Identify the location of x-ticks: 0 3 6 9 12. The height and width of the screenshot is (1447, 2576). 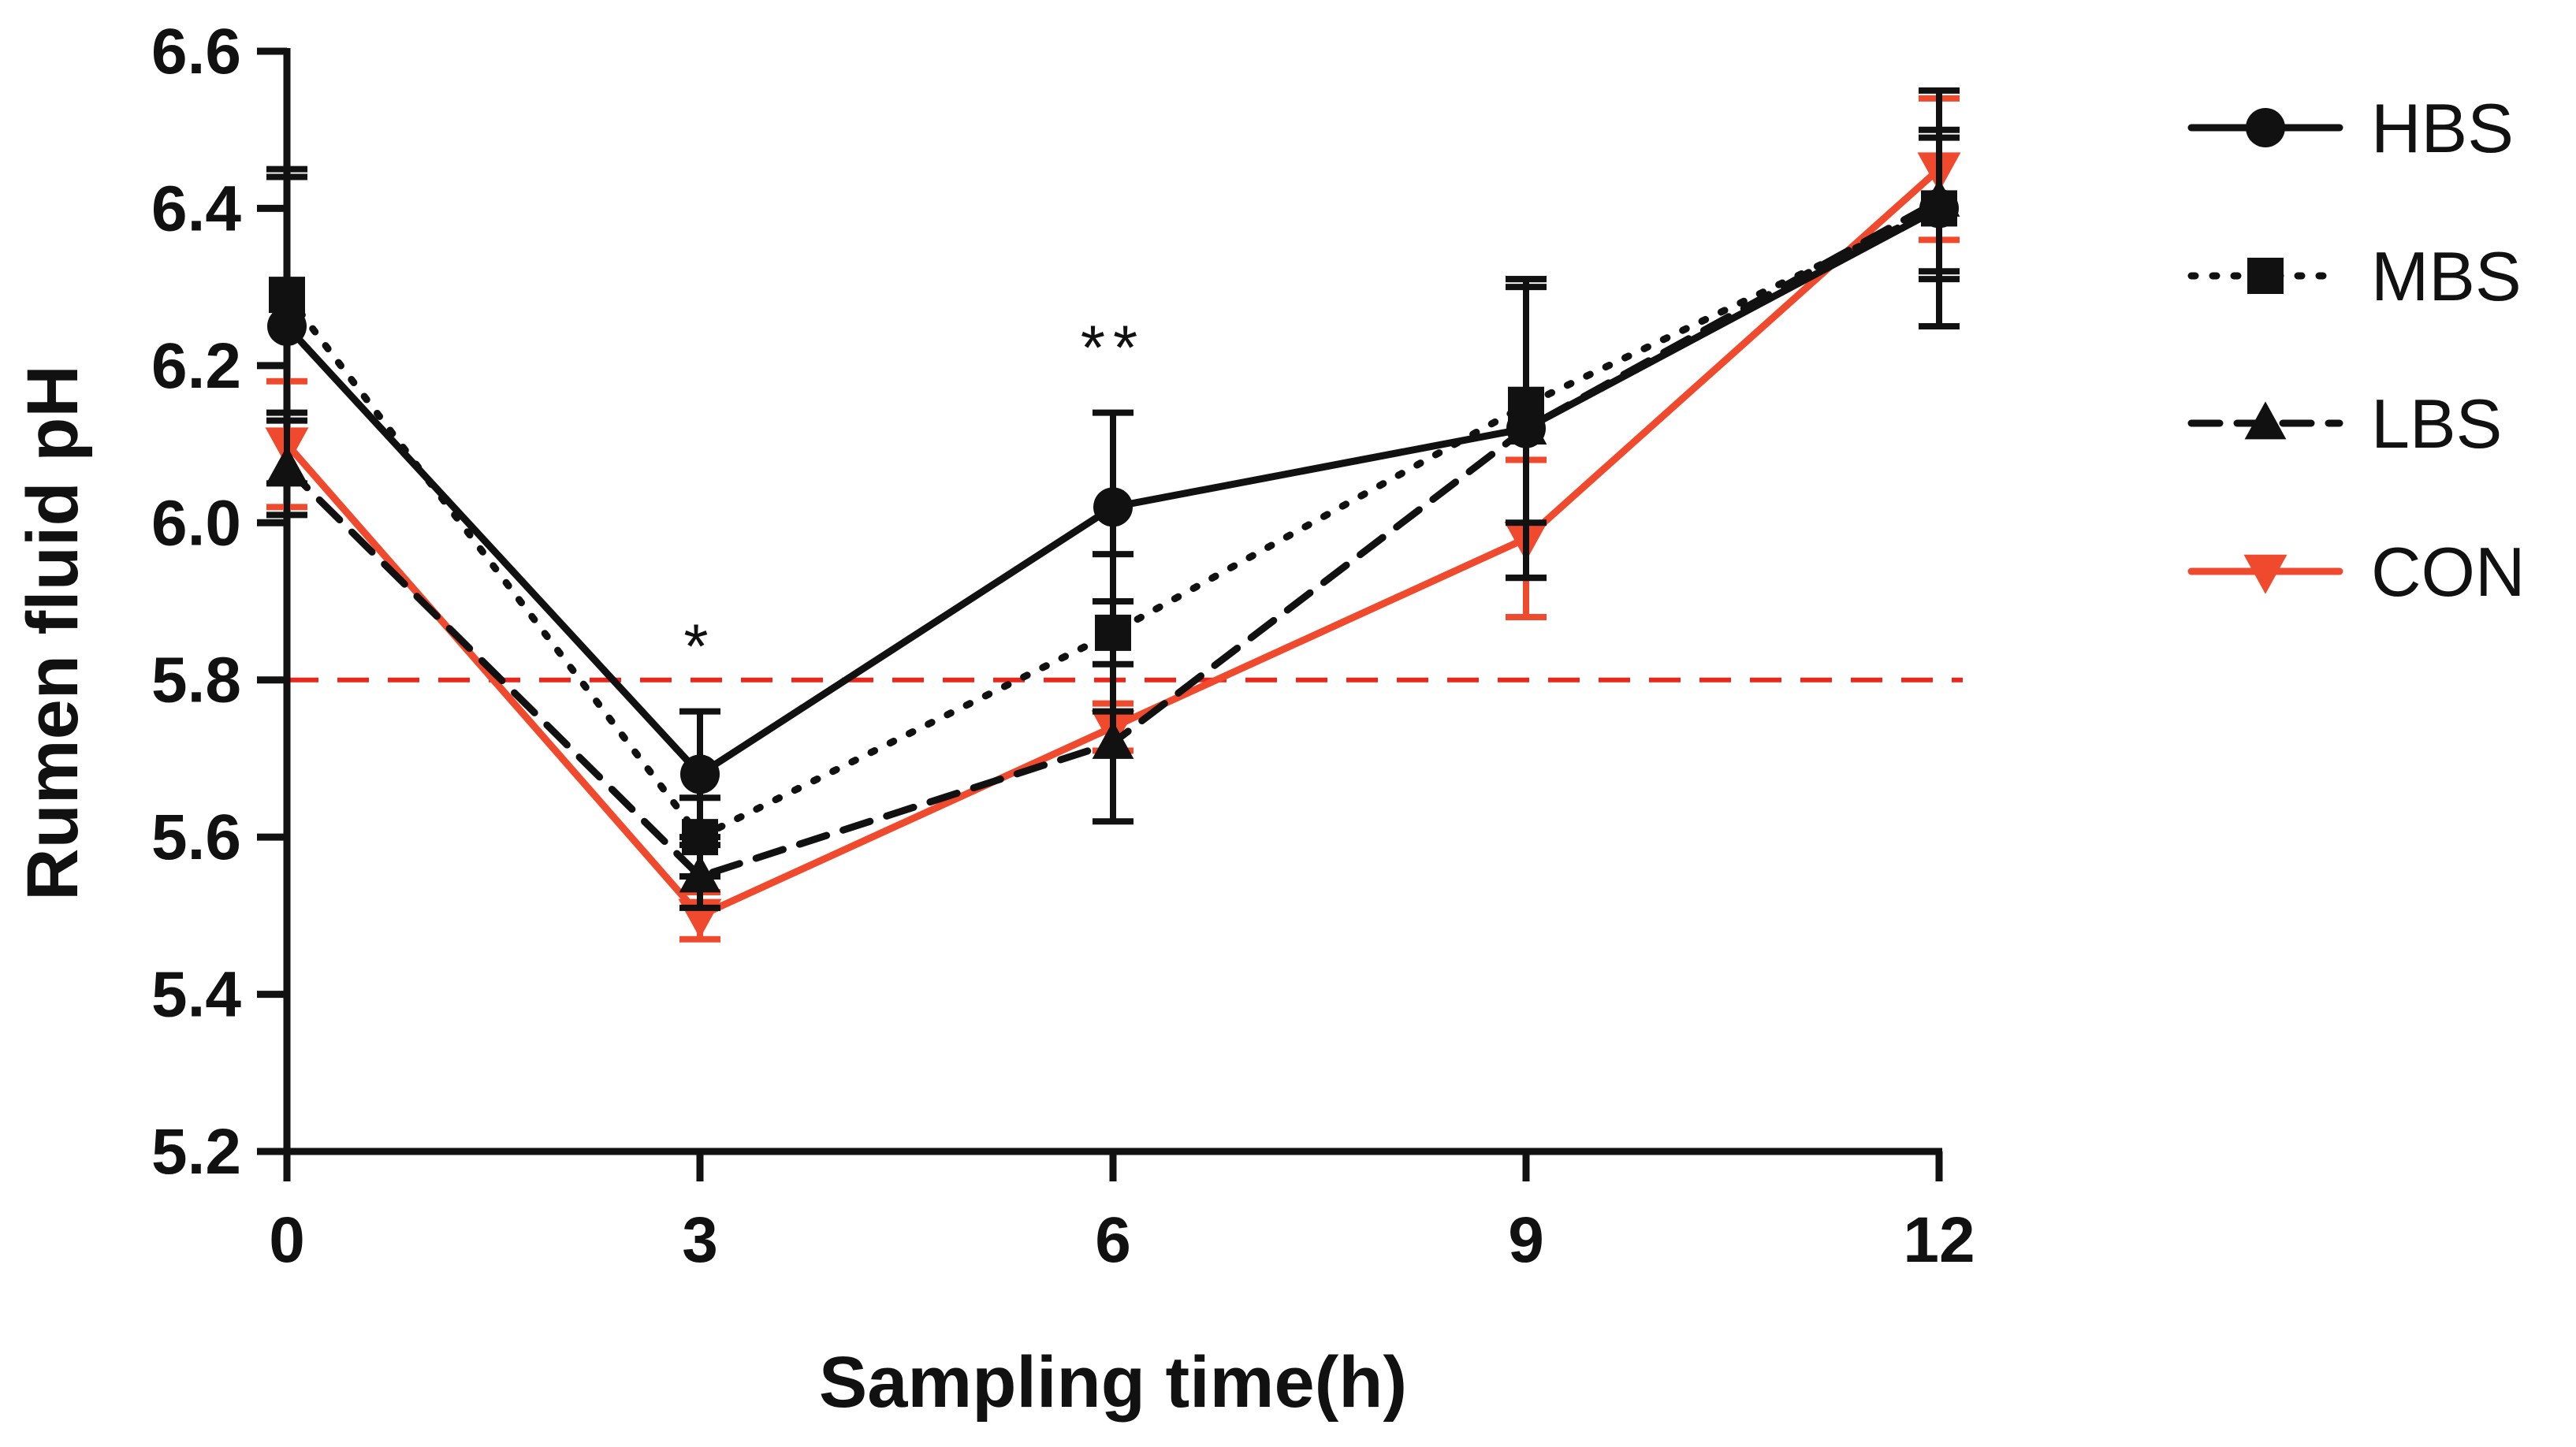
(1122, 1213).